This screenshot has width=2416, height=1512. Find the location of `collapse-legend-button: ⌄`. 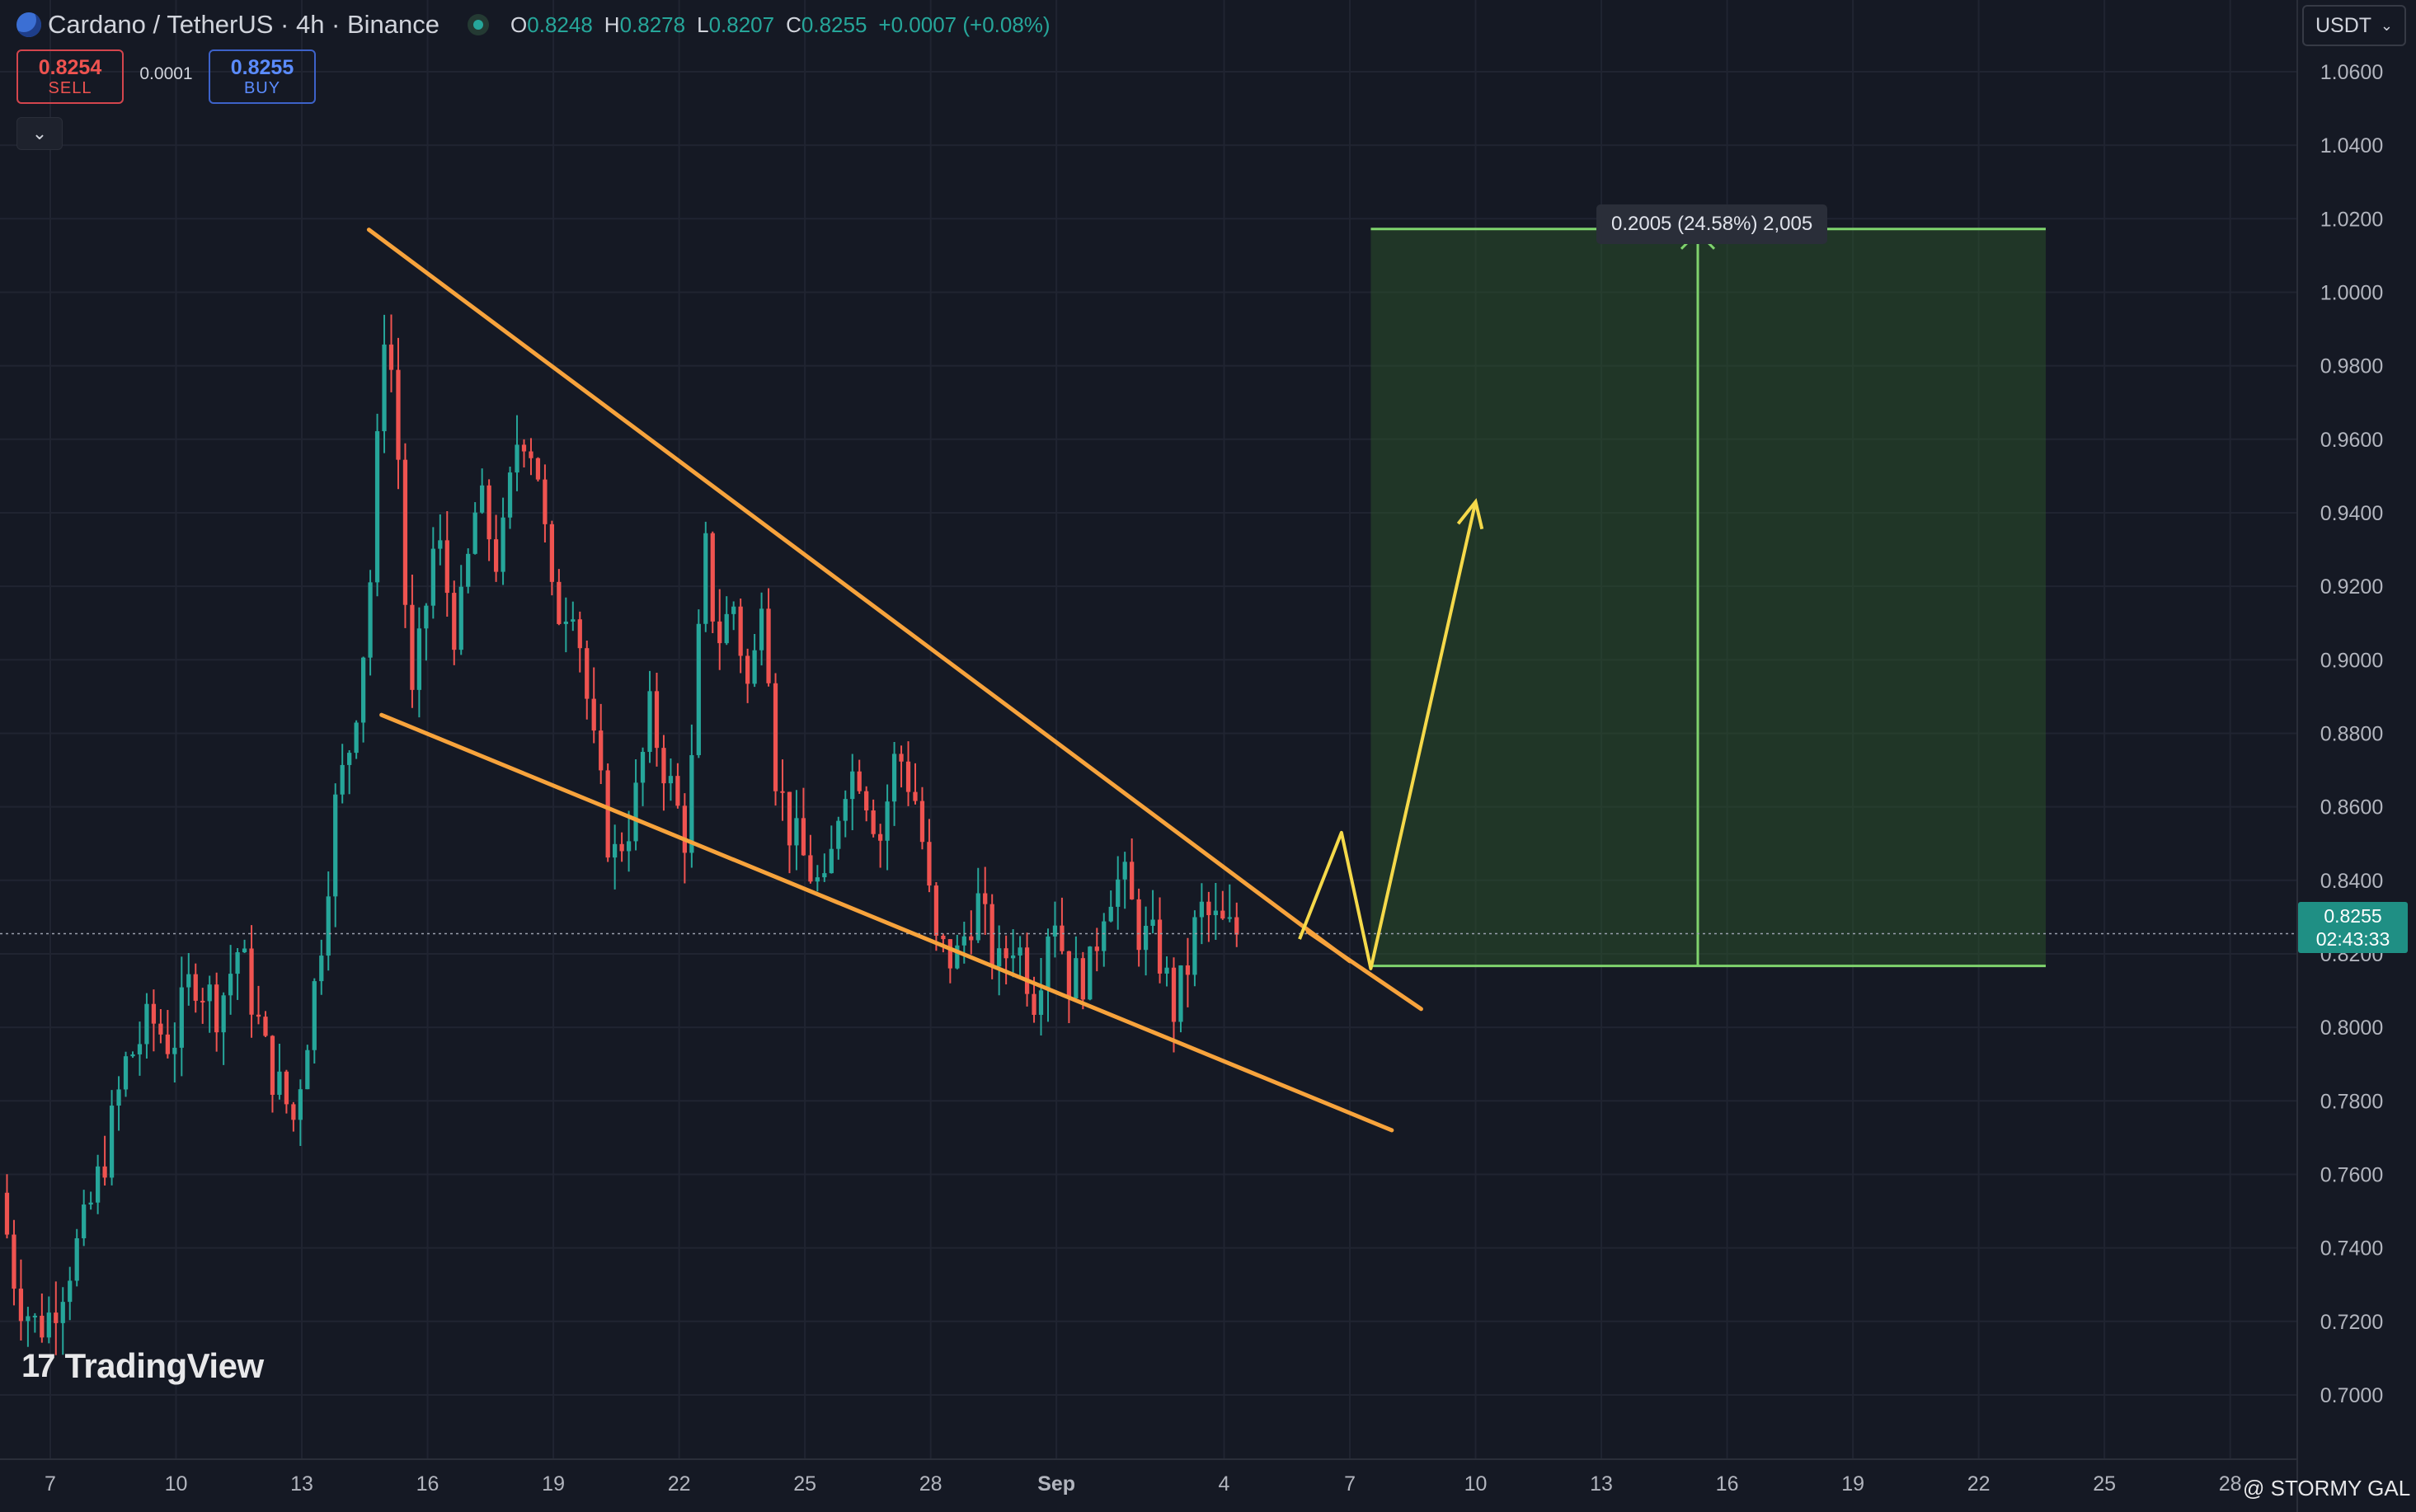

collapse-legend-button: ⌄ is located at coordinates (39, 134).